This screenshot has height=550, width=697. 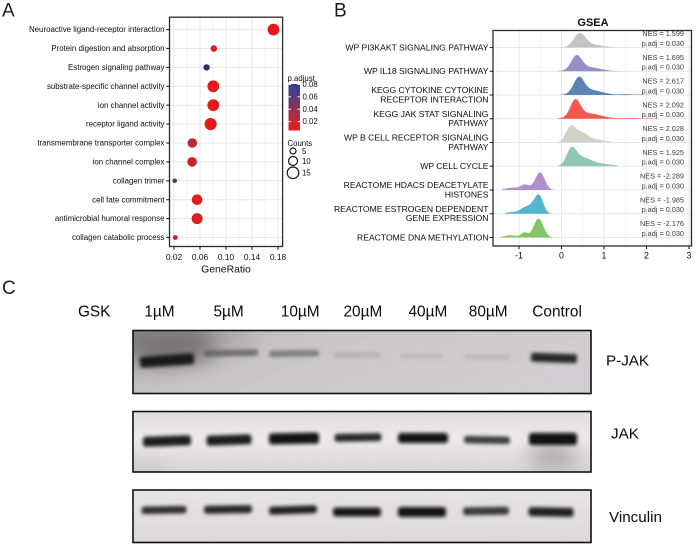 What do you see at coordinates (426, 71) in the screenshot?
I see `svg-text: WP IL18 SIGNALING PATHWAY` at bounding box center [426, 71].